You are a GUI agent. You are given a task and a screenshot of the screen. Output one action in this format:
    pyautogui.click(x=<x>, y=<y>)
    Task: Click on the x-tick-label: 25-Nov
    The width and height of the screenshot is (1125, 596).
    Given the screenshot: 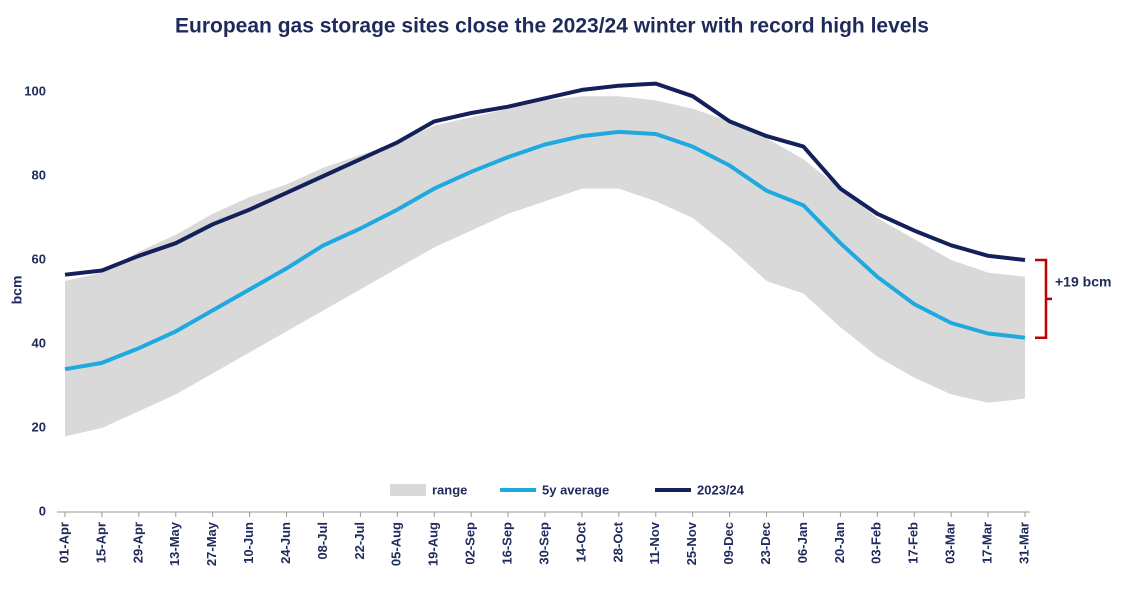 What is the action you would take?
    pyautogui.click(x=691, y=543)
    